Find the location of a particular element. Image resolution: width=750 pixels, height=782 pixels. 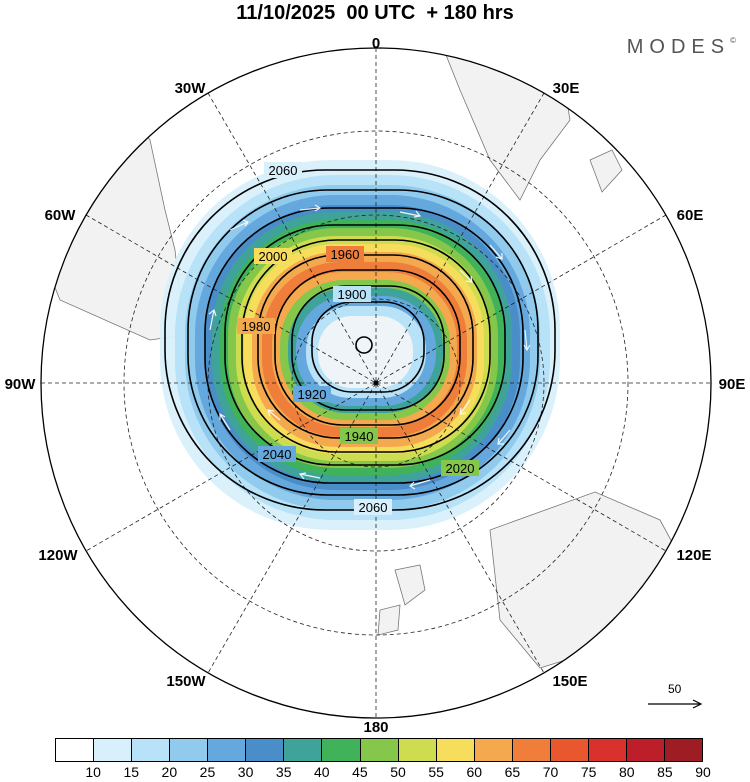

contour-label-1940: 1940 is located at coordinates (359, 436).